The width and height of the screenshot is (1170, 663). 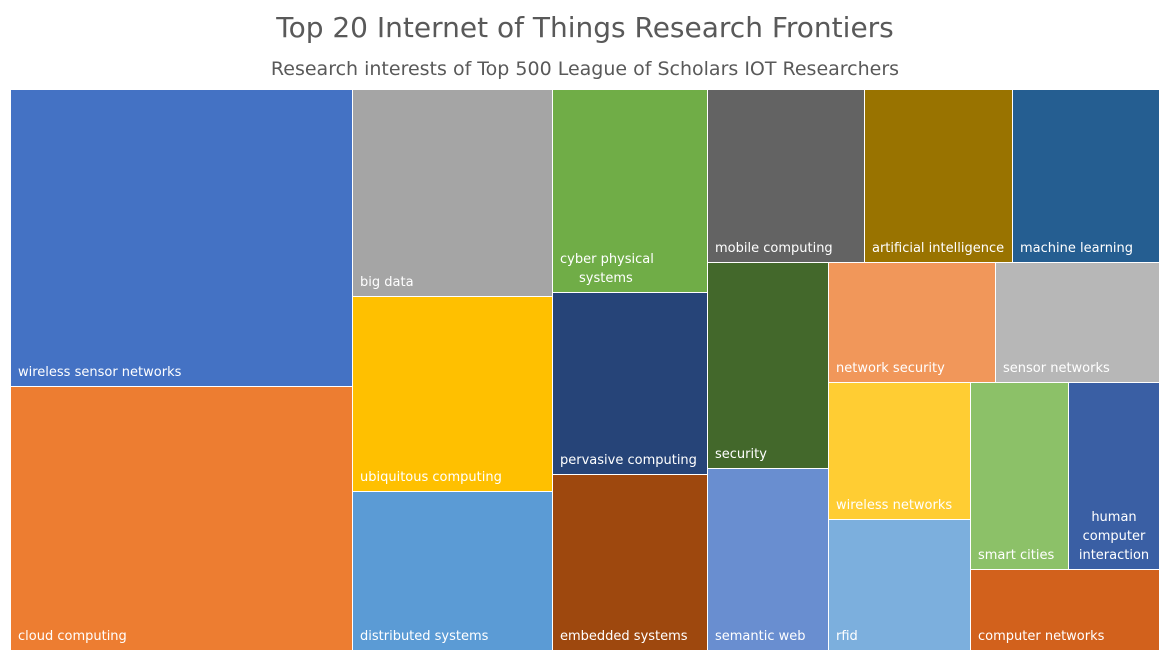 I want to click on tile-network-security, so click(x=912, y=322).